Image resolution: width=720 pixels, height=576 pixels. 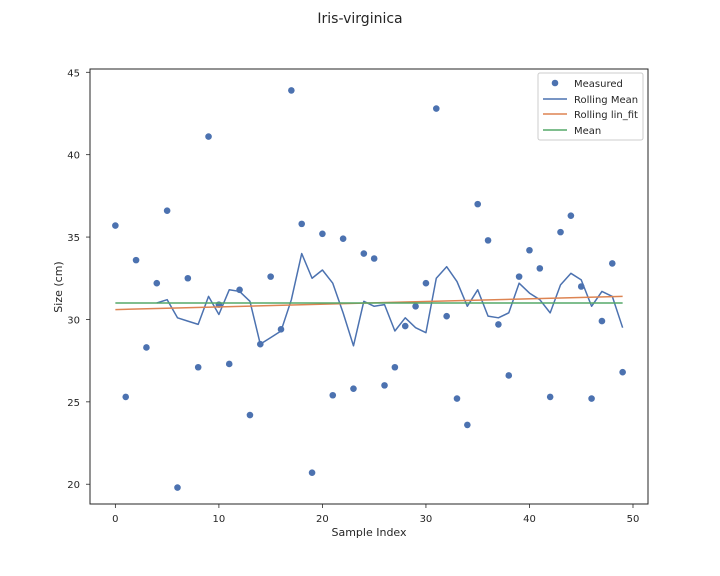 I want to click on legend-label-measured: Measured, so click(x=598, y=84).